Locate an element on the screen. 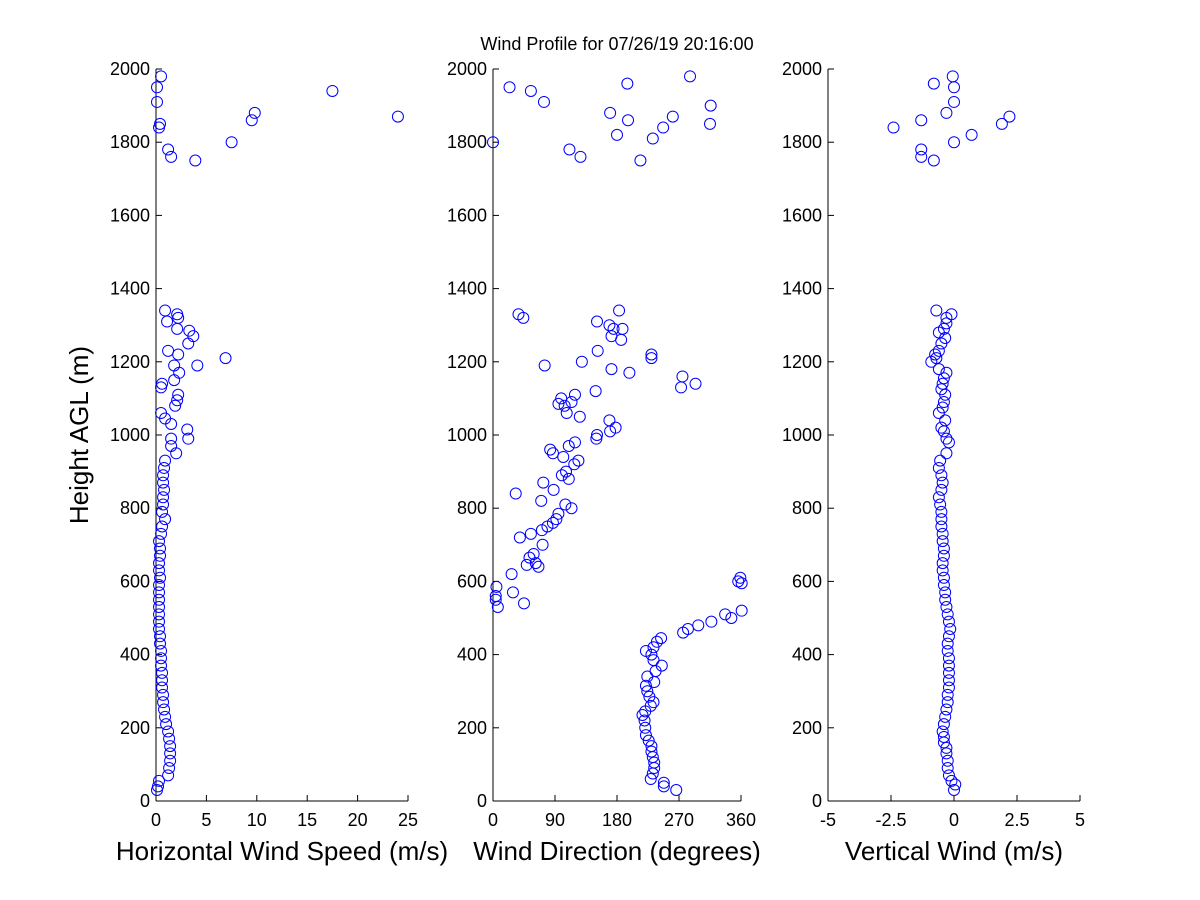 The height and width of the screenshot is (900, 1200). x-tick-label: 360 is located at coordinates (741, 820).